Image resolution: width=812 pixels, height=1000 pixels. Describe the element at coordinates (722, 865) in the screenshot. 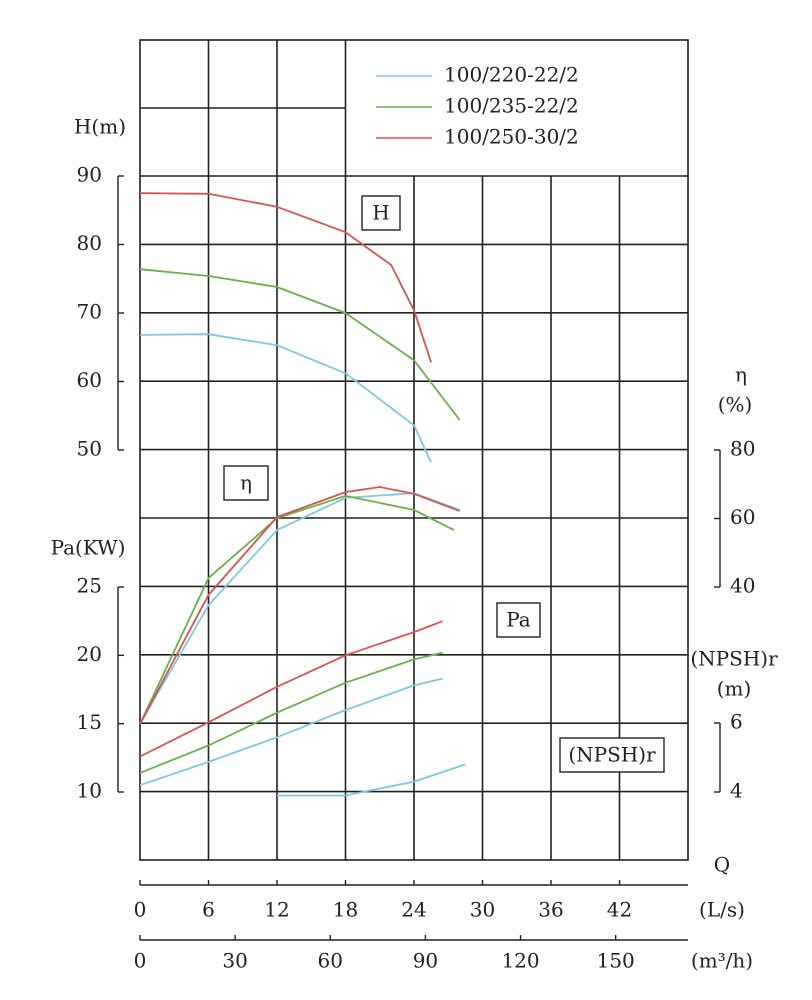

I see `x-label: Q` at that location.